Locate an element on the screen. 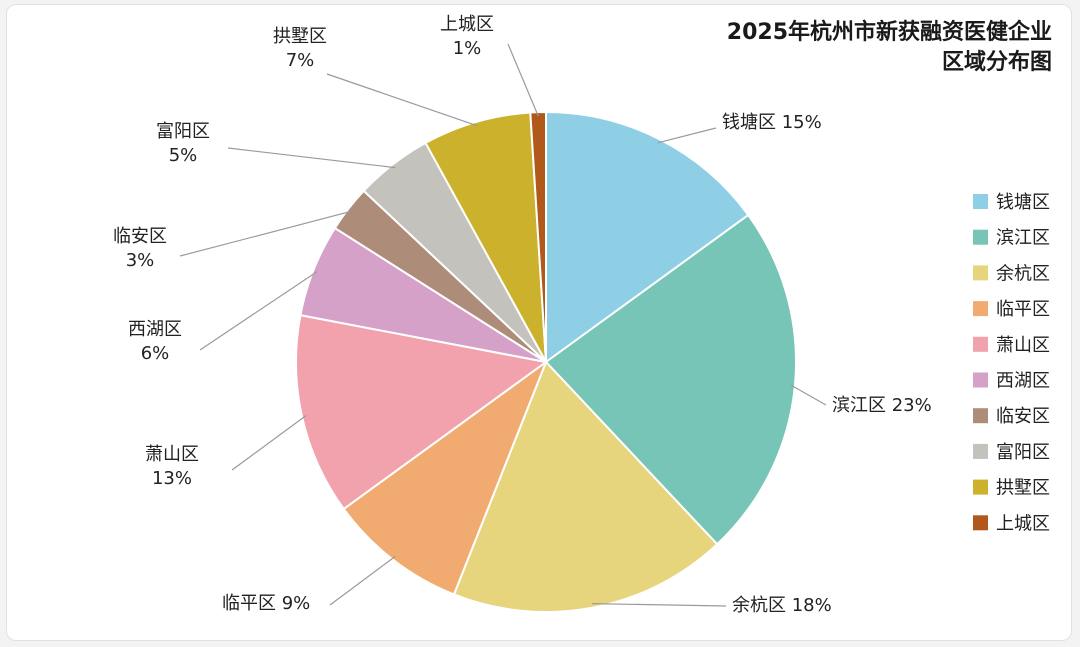 This screenshot has height=647, width=1080. slice-label-7: 临安区 3% is located at coordinates (140, 248).